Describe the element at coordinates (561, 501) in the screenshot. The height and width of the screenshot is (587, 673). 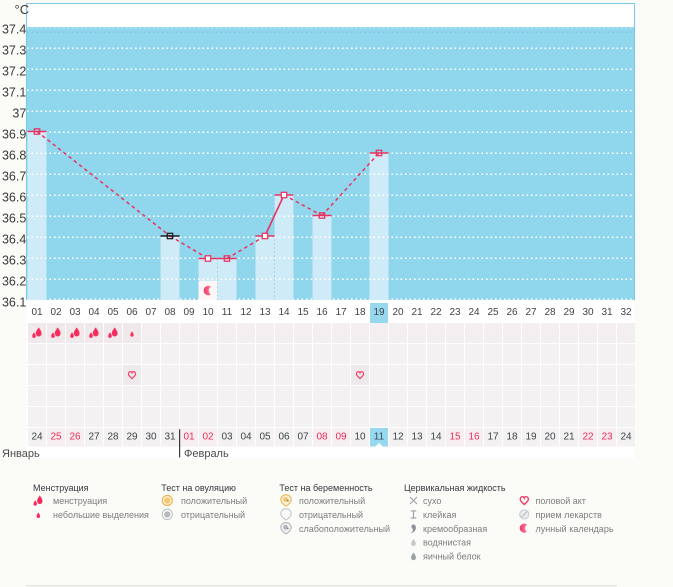
I see `svg-text: половой акт` at that location.